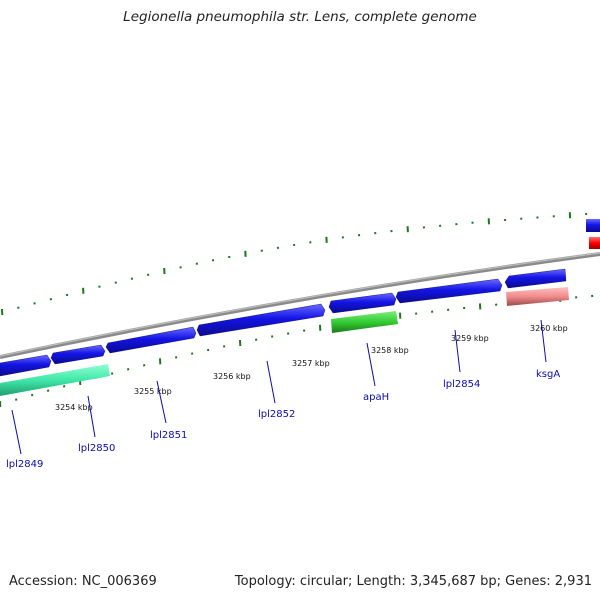 Image resolution: width=600 pixels, height=600 pixels. I want to click on feature-apaH-green, so click(364, 322).